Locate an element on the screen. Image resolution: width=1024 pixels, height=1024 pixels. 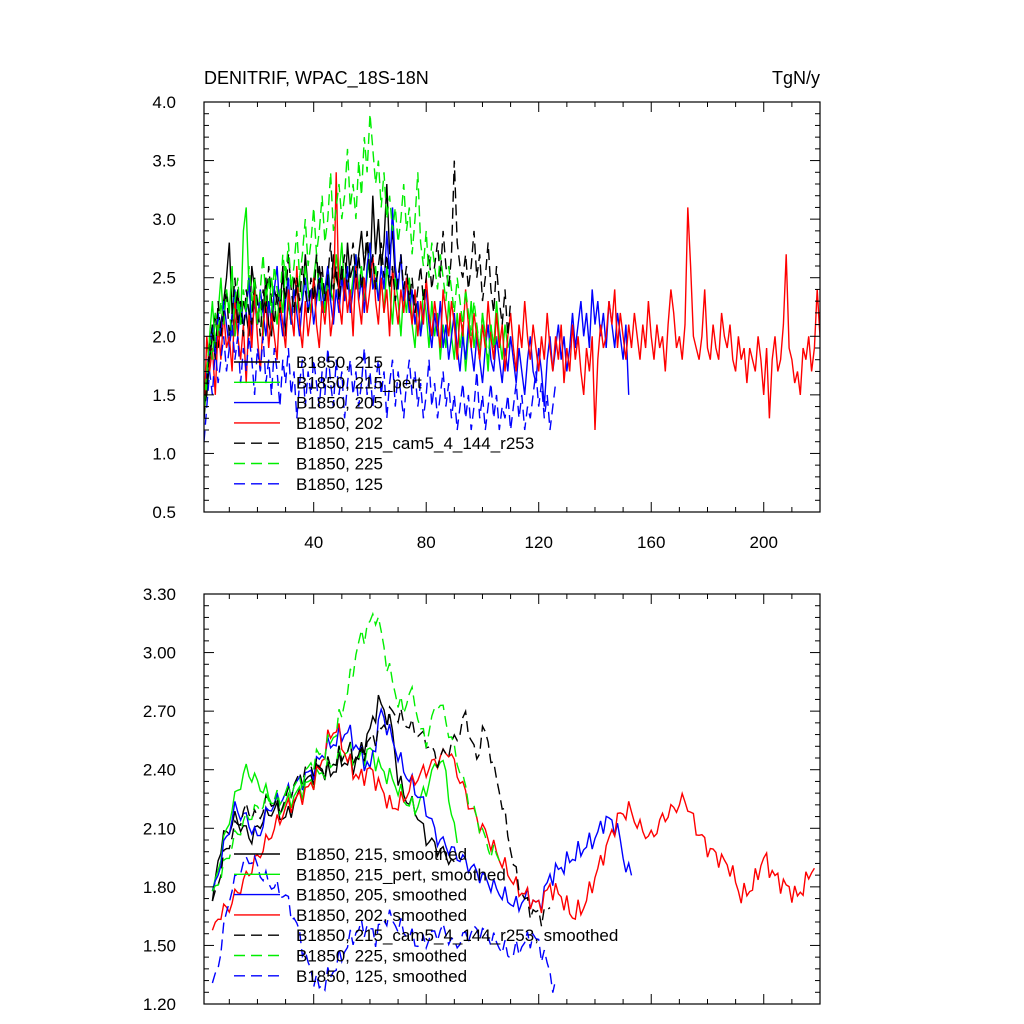
top-y-tick-label: 2.0 is located at coordinates (164, 336).